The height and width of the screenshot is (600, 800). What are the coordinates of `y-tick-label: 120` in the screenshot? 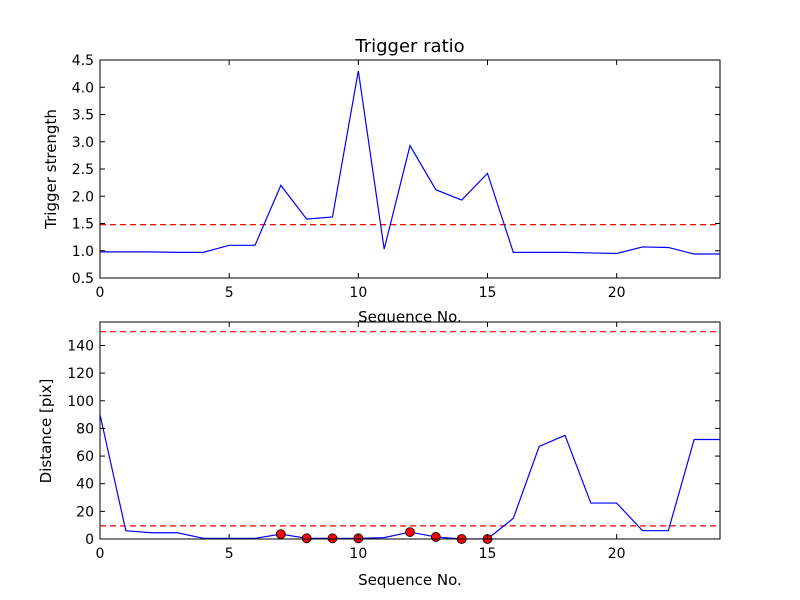 It's located at (80, 374).